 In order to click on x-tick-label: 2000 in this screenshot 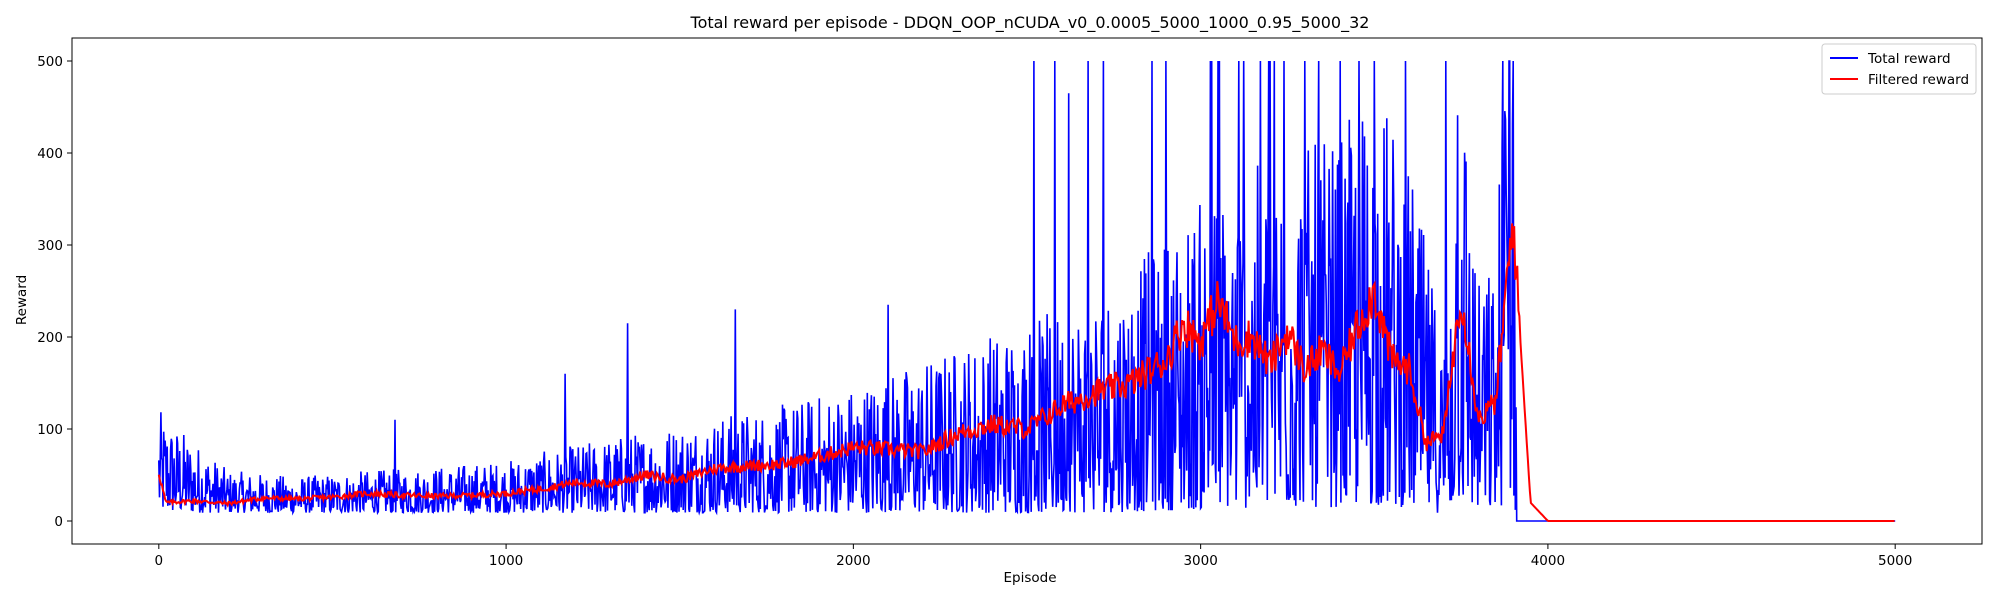, I will do `click(853, 561)`.